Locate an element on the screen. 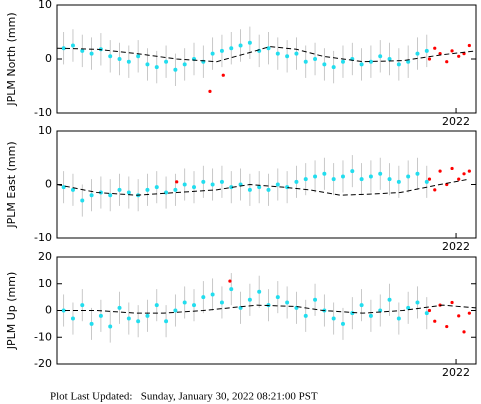  y-axis-label: JPLM North (mm) is located at coordinates (11, 59).